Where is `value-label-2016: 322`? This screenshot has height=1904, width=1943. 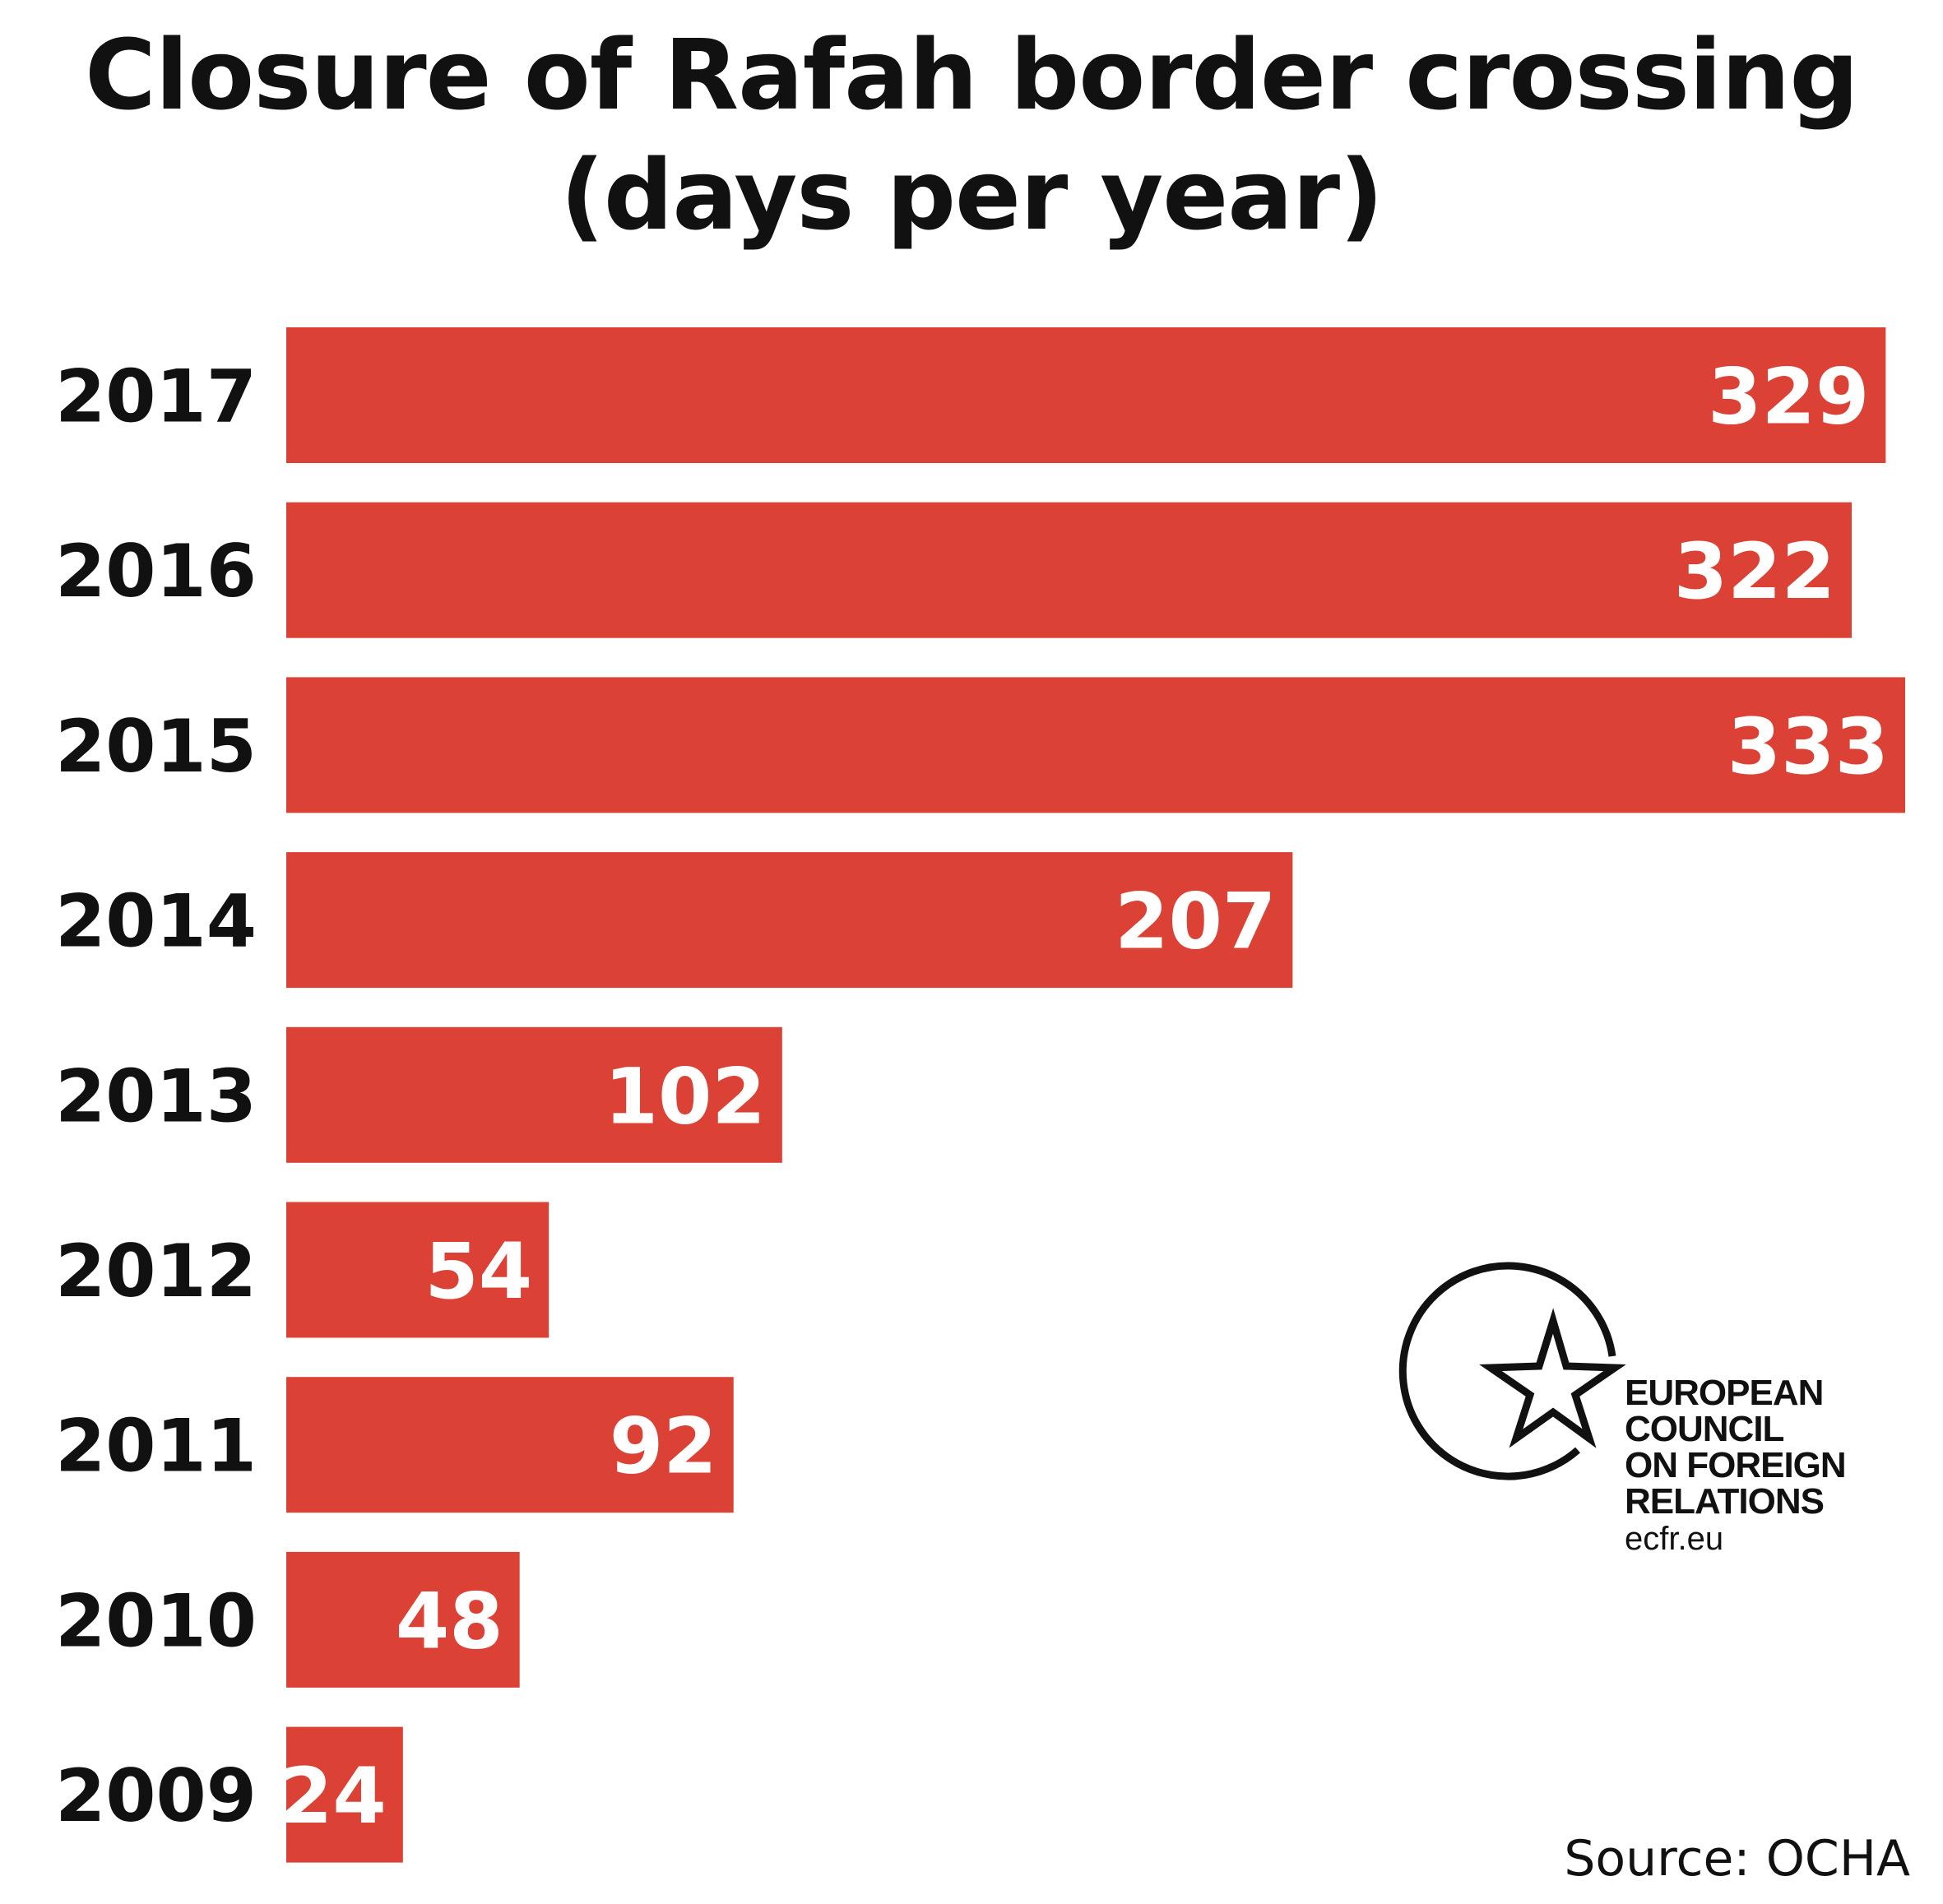 value-label-2016: 322 is located at coordinates (1755, 572).